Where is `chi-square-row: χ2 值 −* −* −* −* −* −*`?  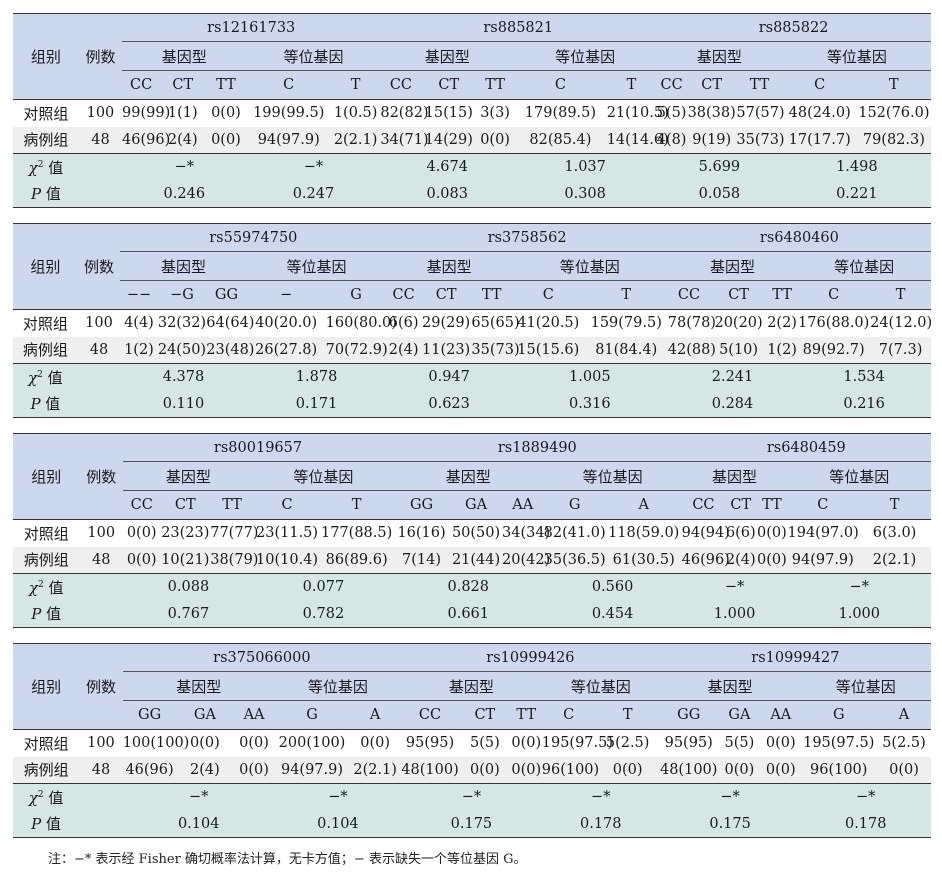 chi-square-row: χ2 值 −* −* −* −* −* −* is located at coordinates (472, 797).